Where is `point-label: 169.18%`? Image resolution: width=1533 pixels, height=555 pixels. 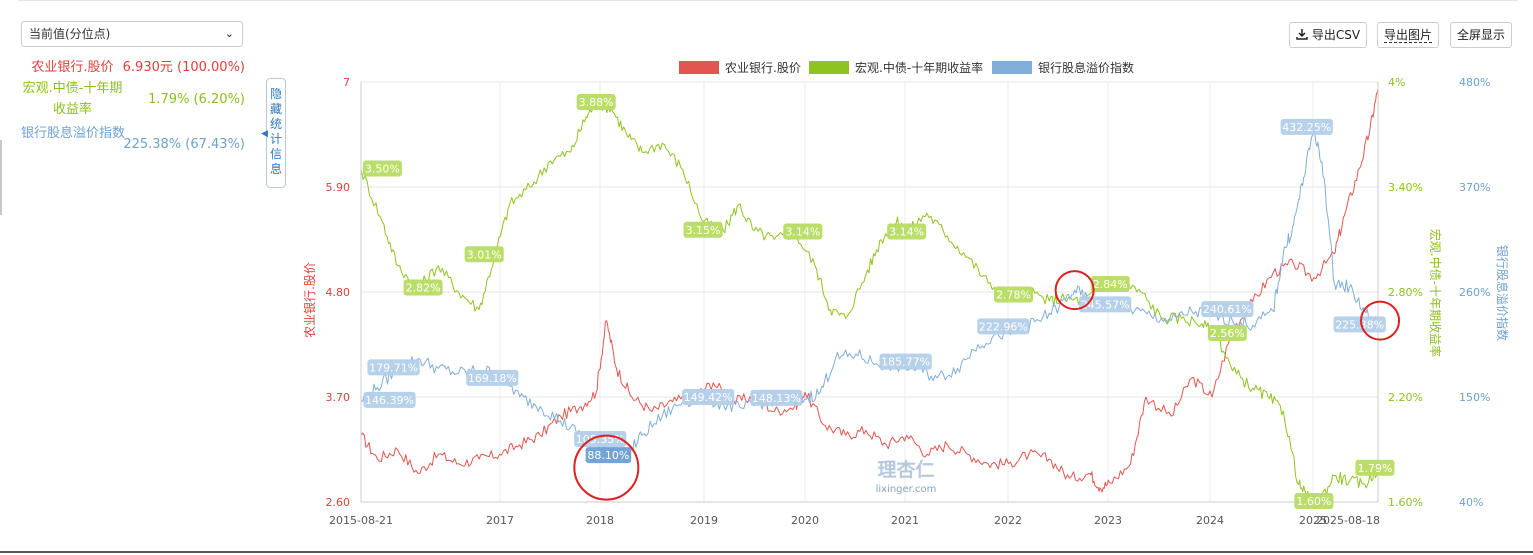
point-label: 169.18% is located at coordinates (492, 378).